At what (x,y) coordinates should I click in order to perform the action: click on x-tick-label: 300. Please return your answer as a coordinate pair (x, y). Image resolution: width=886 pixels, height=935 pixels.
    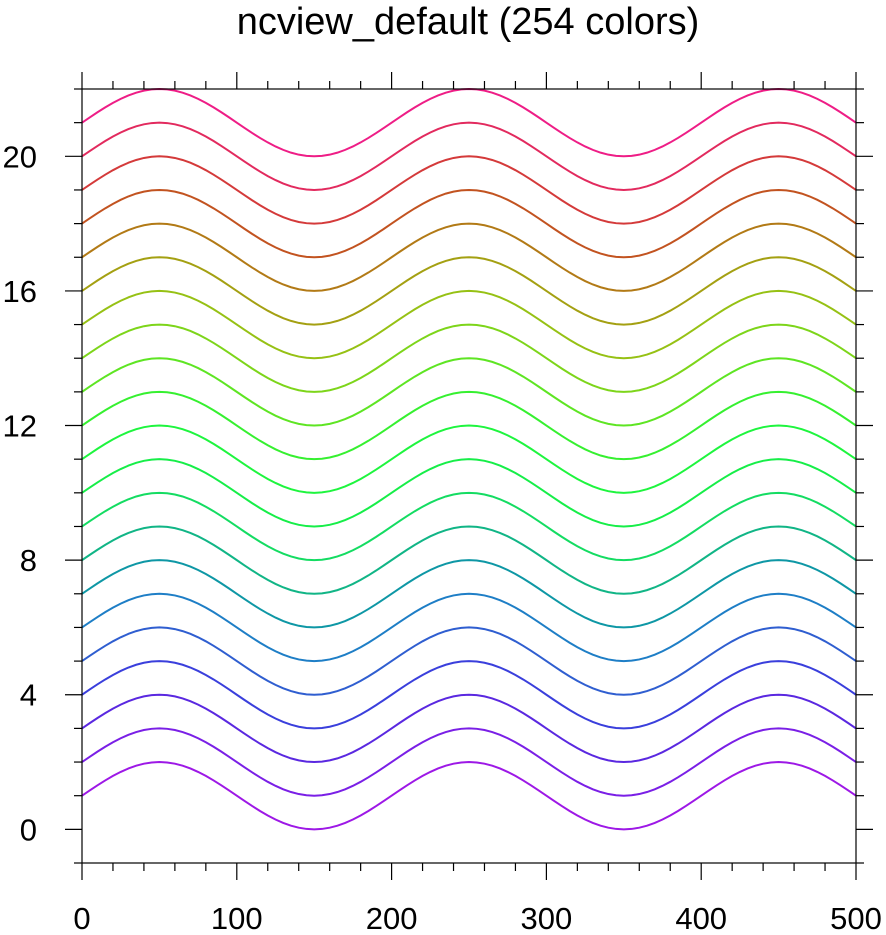
    Looking at the image, I should click on (547, 918).